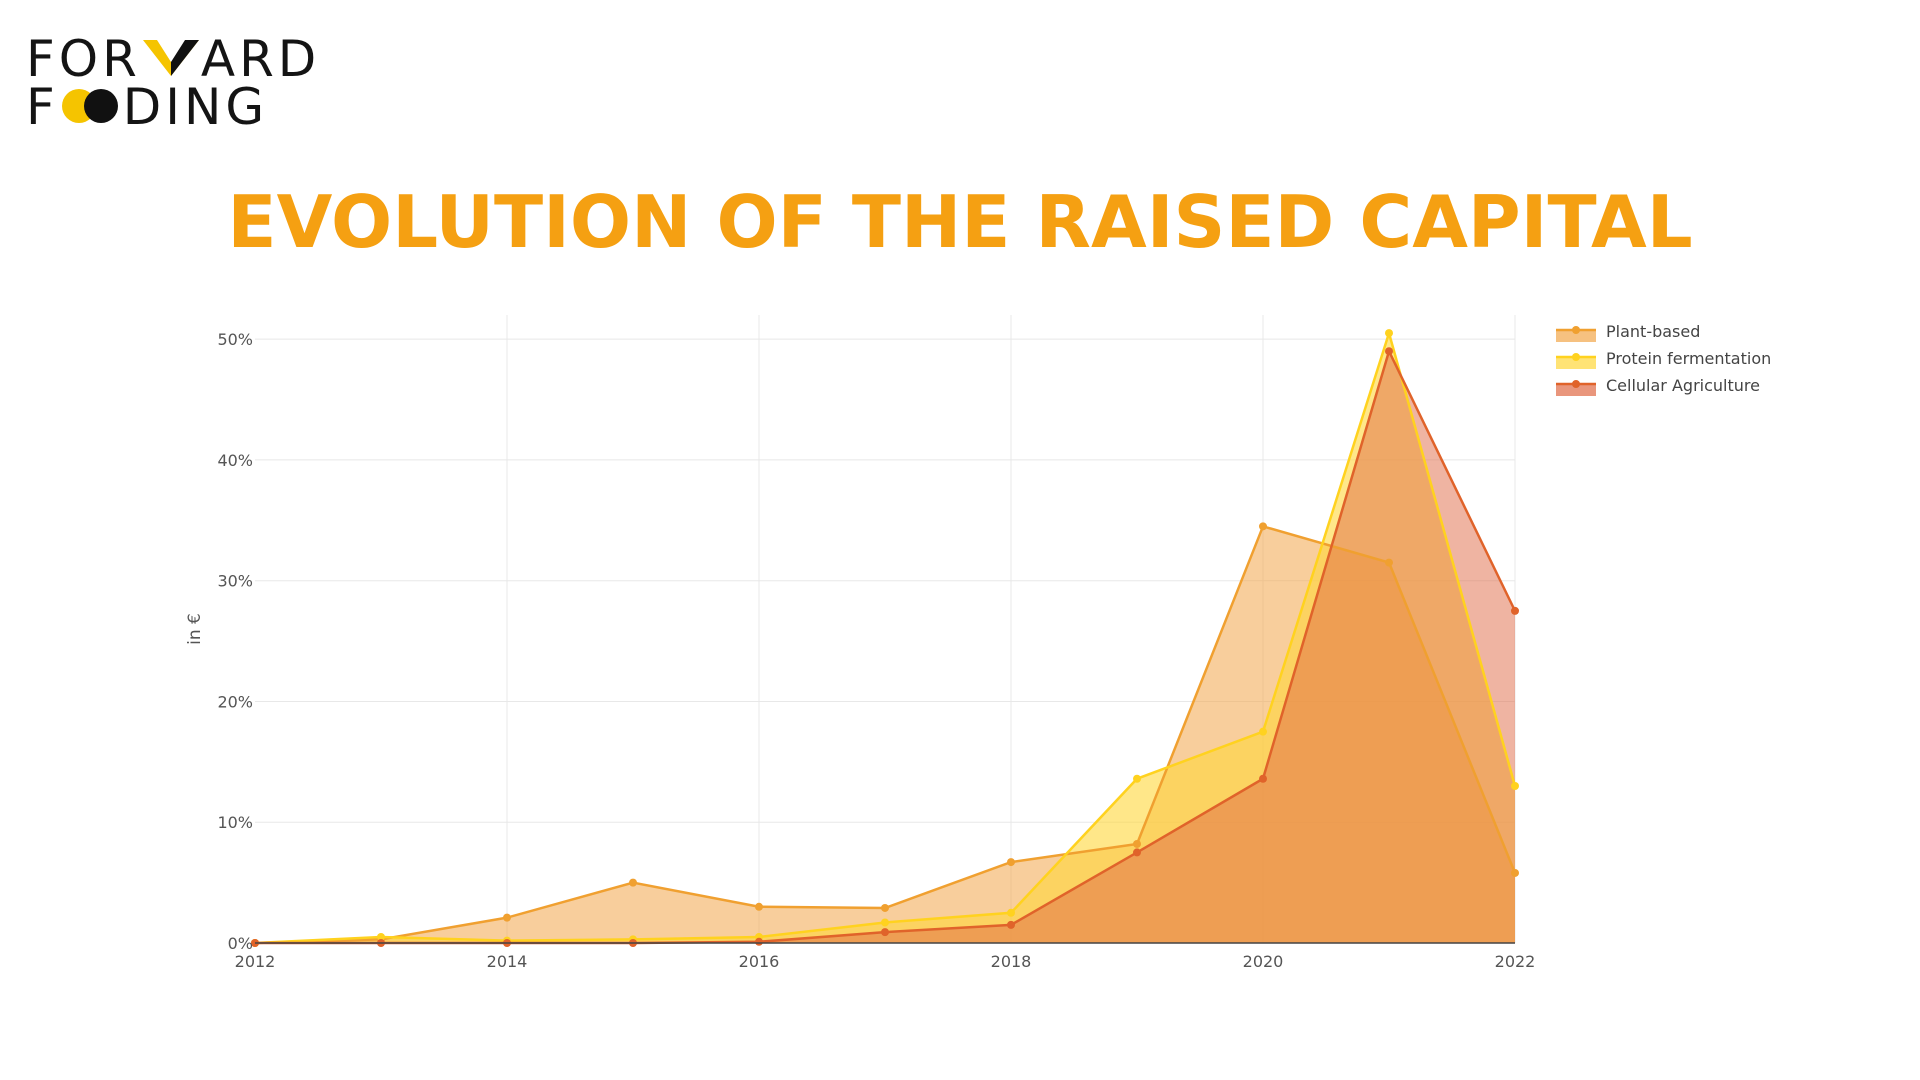 Image resolution: width=1920 pixels, height=1080 pixels. What do you see at coordinates (255, 961) in the screenshot?
I see `x-tick-label: 2012` at bounding box center [255, 961].